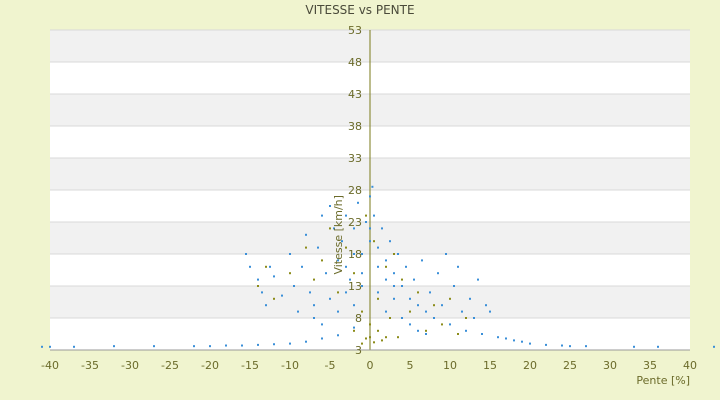  What do you see at coordinates (355, 222) in the screenshot?
I see `y-tick-label: 23` at bounding box center [355, 222].